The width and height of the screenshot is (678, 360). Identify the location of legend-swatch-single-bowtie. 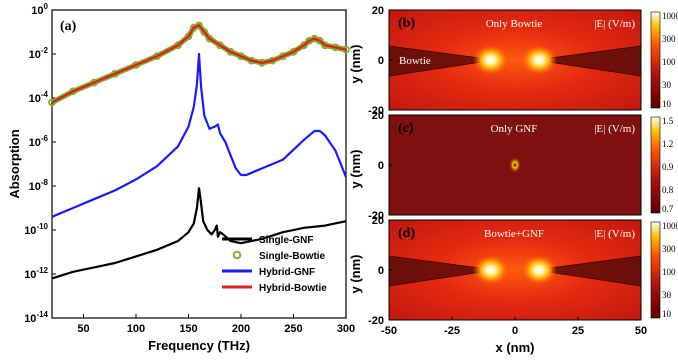
(237, 255).